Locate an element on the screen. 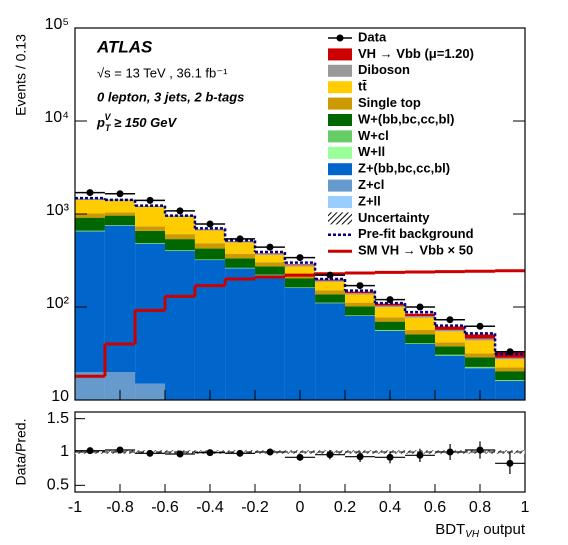  legend-label: Z+cl is located at coordinates (371, 184).